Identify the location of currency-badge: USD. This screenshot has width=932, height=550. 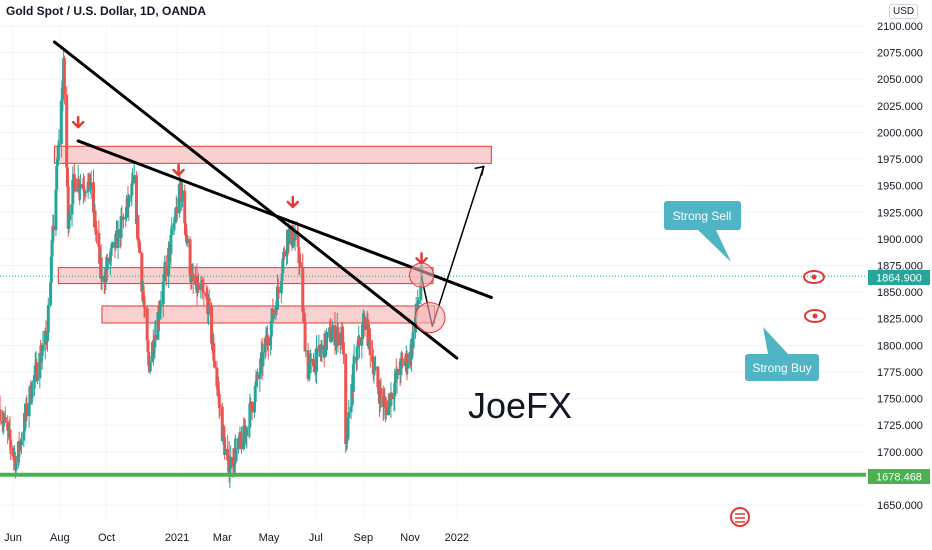
(904, 11).